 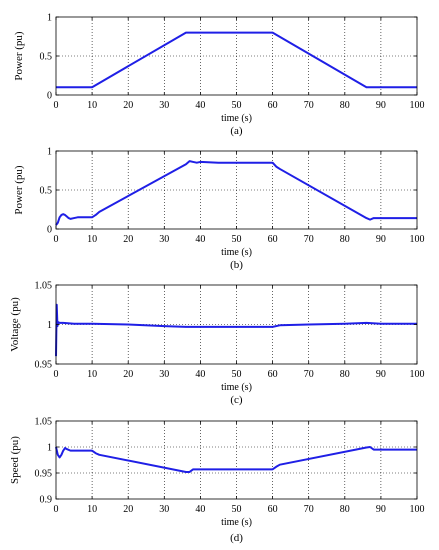 What do you see at coordinates (15, 460) in the screenshot?
I see `y-axis-label: Speed (pu)` at bounding box center [15, 460].